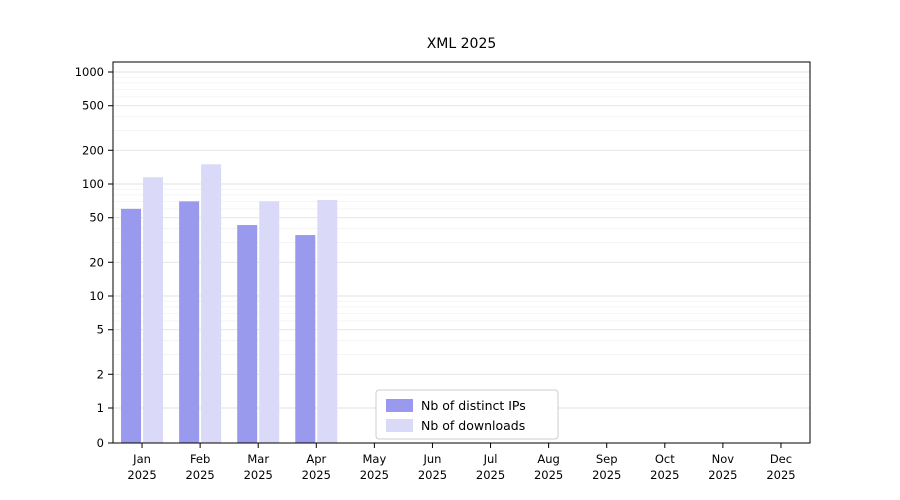 Image resolution: width=900 pixels, height=500 pixels. I want to click on y-tick-label: 200, so click(93, 150).